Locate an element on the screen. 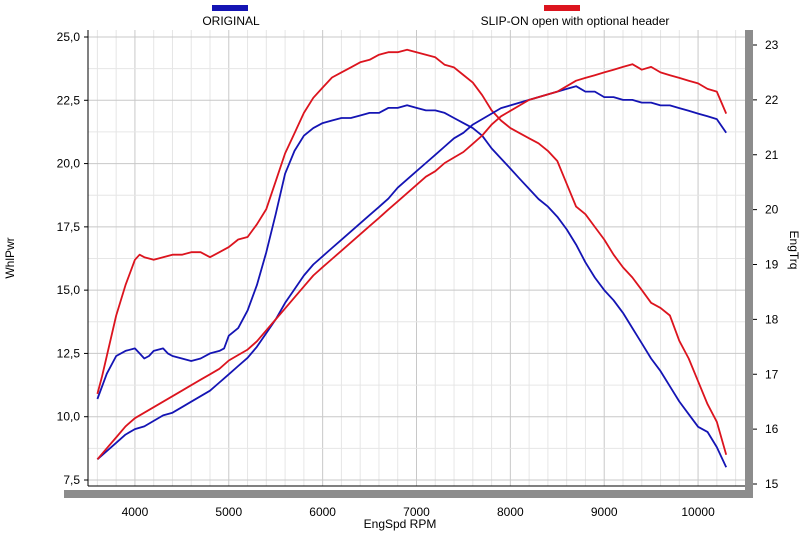 The image size is (800, 534). y-right-tick-label: 16 is located at coordinates (772, 429).